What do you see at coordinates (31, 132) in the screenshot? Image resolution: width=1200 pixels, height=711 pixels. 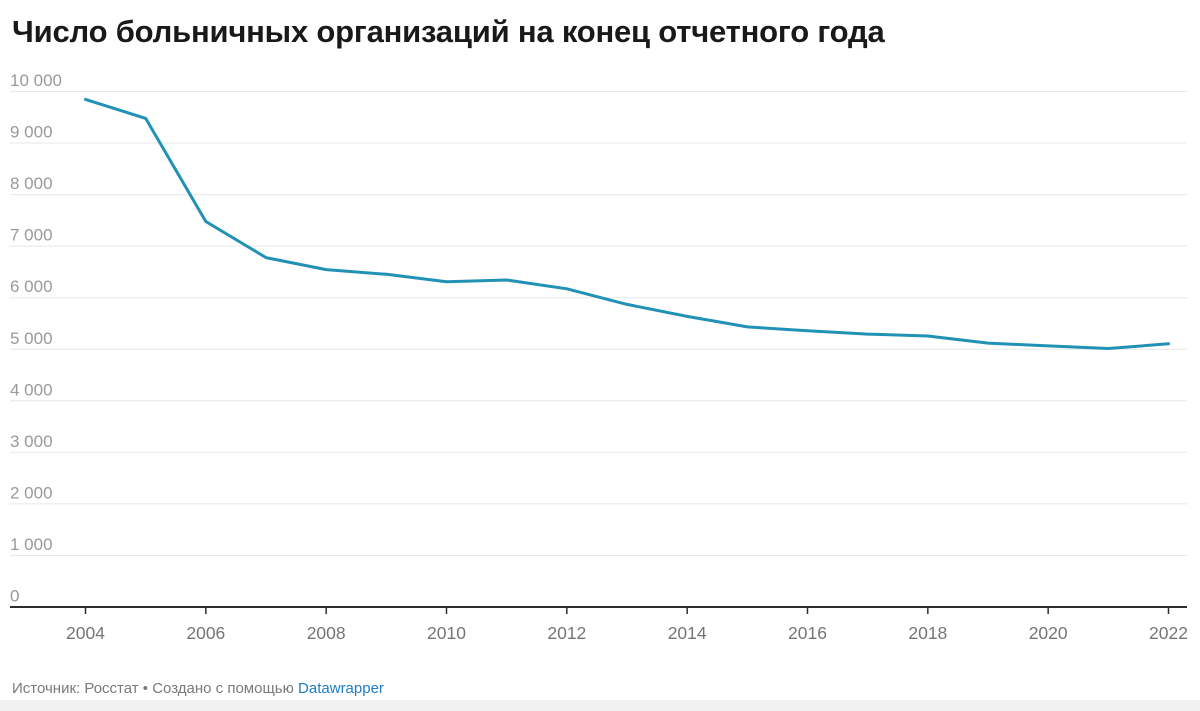 I see `y-tick-label: 9 000` at bounding box center [31, 132].